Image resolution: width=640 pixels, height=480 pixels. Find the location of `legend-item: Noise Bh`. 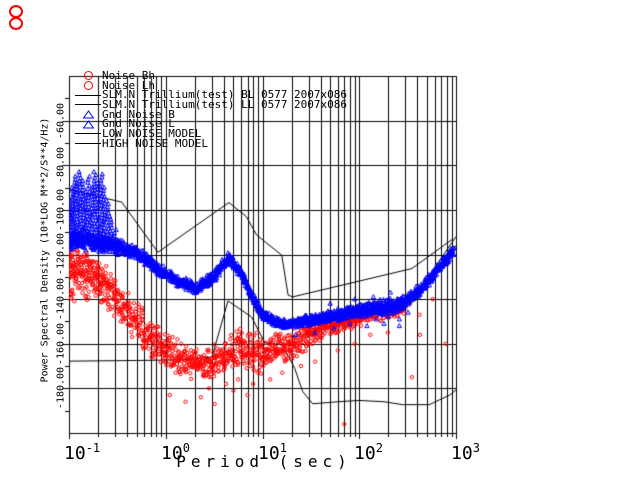

legend-item: Noise Bh is located at coordinates (210, 75).